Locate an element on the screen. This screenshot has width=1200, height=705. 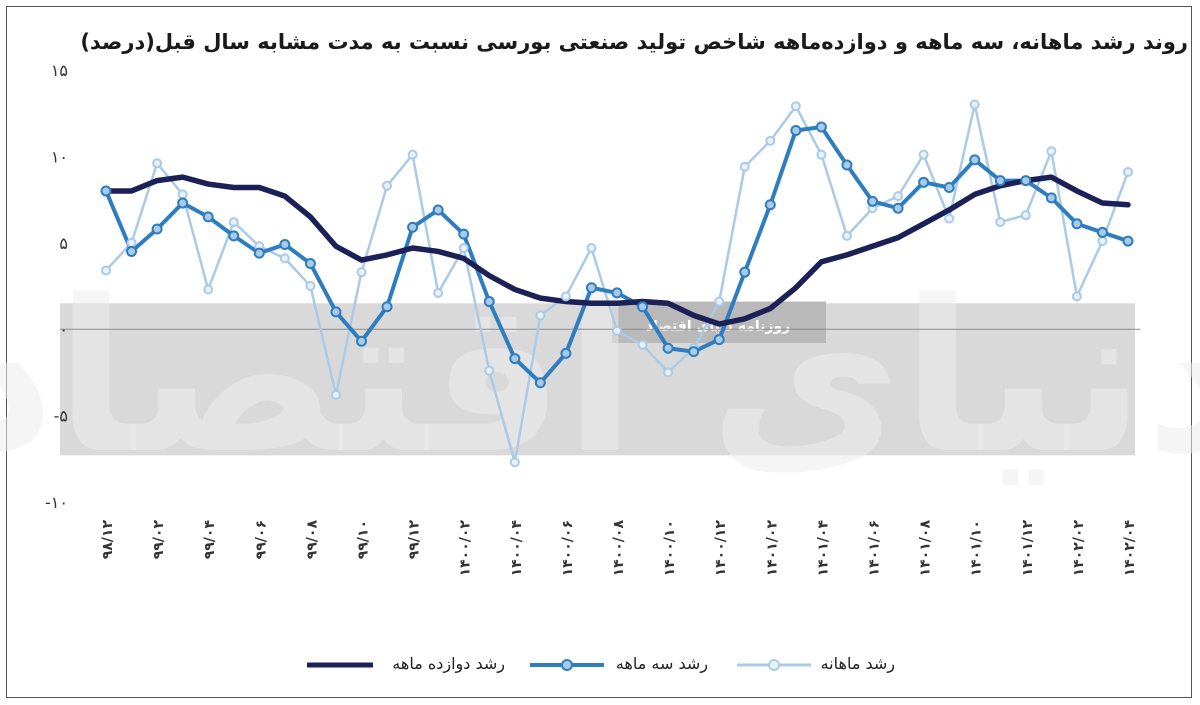
legend-item-monthly: رشد ماهانه is located at coordinates (815, 665).